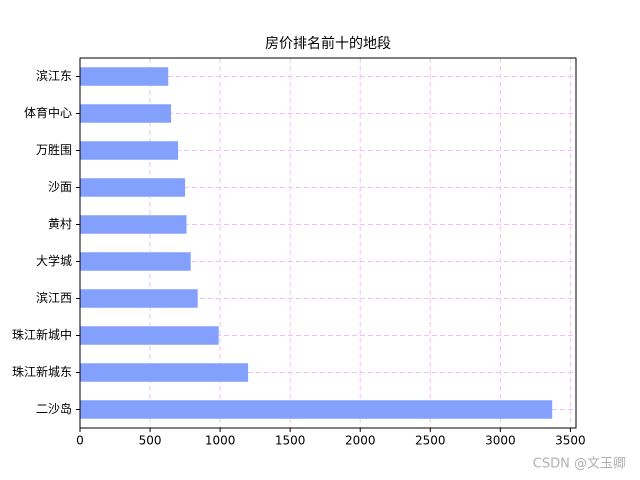 The height and width of the screenshot is (480, 640). I want to click on y-tick-label: 珠江新城中, so click(42, 334).